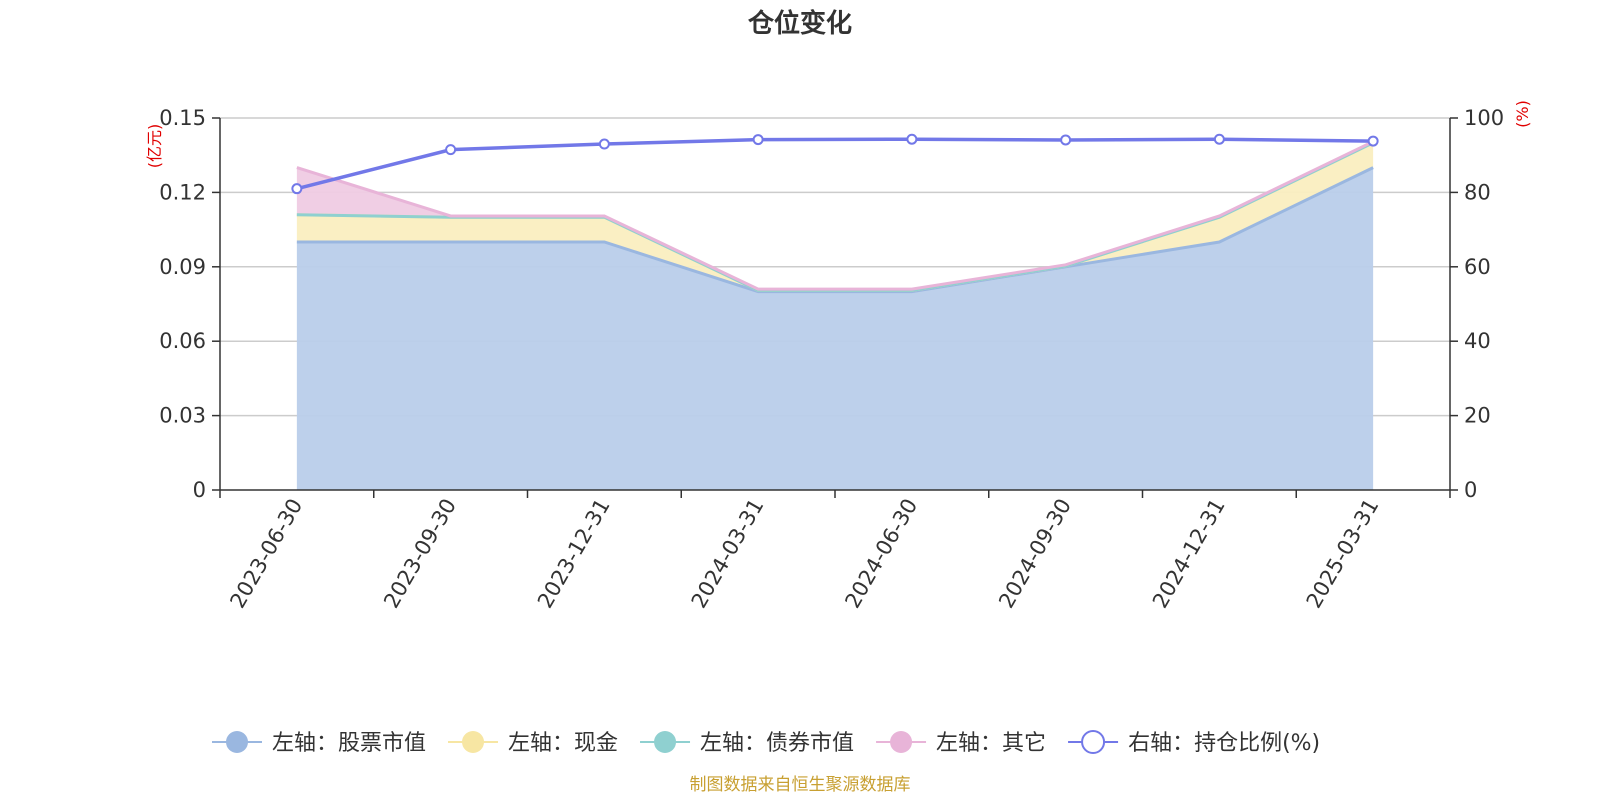 The image size is (1600, 800). I want to click on legend-label-3: 左轴：其它, so click(991, 743).